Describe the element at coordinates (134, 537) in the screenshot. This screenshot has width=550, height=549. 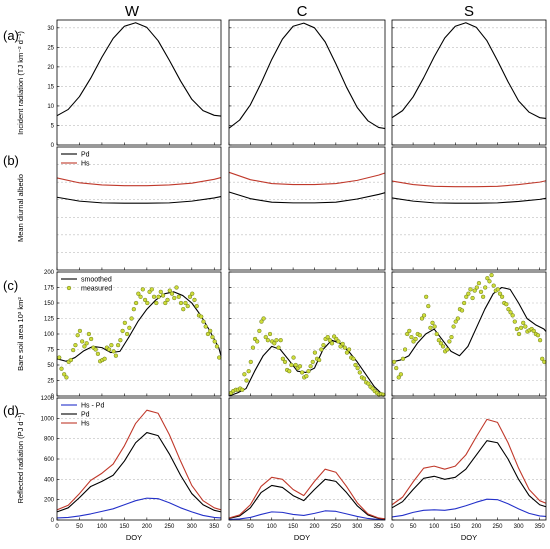
I see `xlabel-w: DOY` at that location.